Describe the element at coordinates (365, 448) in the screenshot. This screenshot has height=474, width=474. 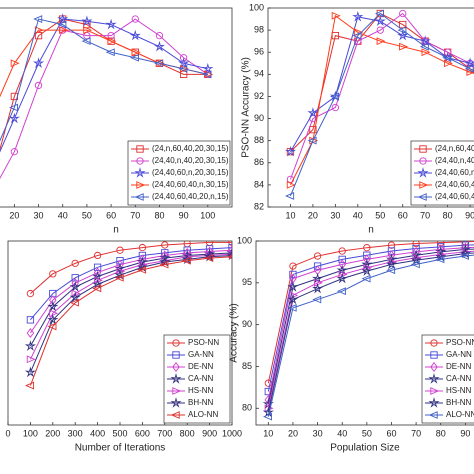
I see `x-axis-label: Population Size` at that location.